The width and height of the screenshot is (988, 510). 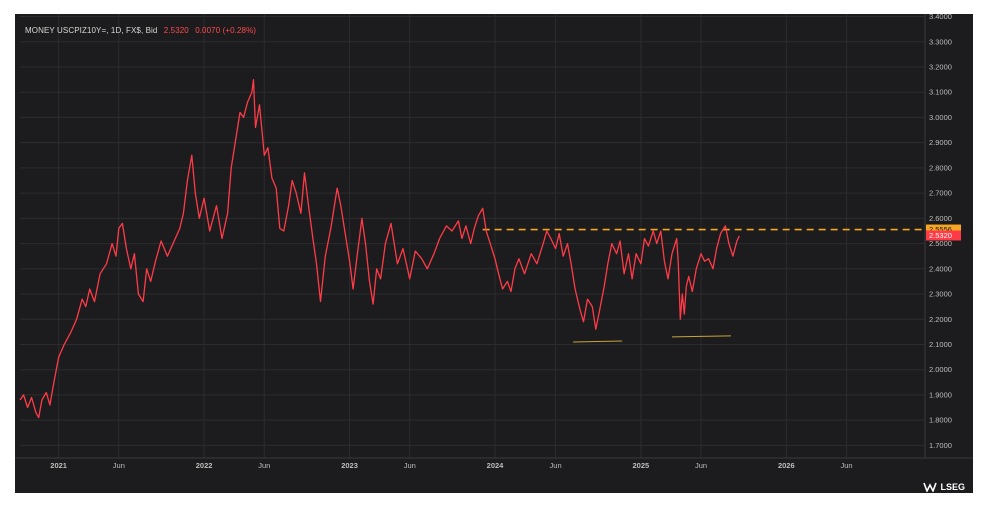 I want to click on y-tick-label: 1.9000, so click(x=940, y=394).